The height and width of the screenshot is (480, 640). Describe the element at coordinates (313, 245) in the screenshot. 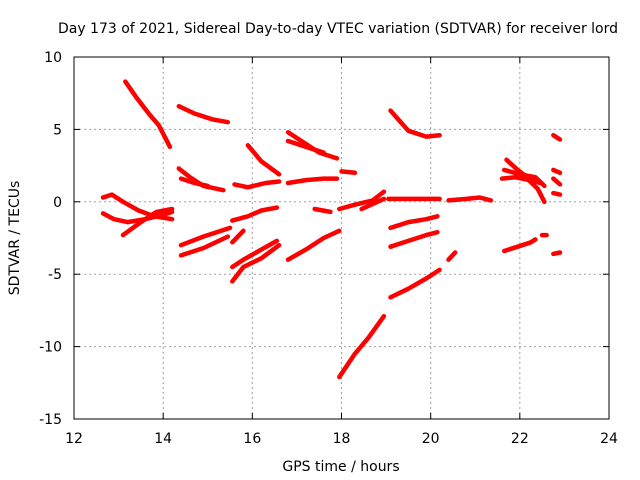

I see `data-trace-s20` at that location.